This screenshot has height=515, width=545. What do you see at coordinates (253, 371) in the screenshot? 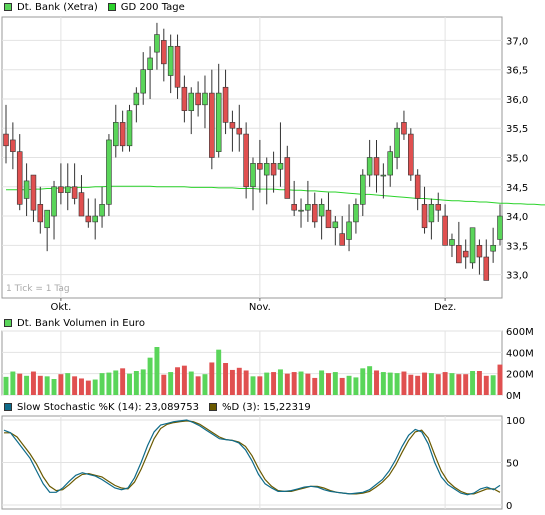
I see `volume-bars` at bounding box center [253, 371].